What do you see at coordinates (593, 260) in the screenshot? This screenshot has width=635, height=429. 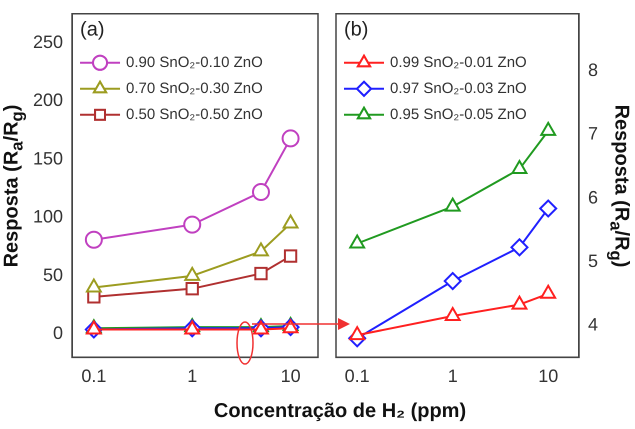 I see `y2-tick-label: 5` at bounding box center [593, 260].